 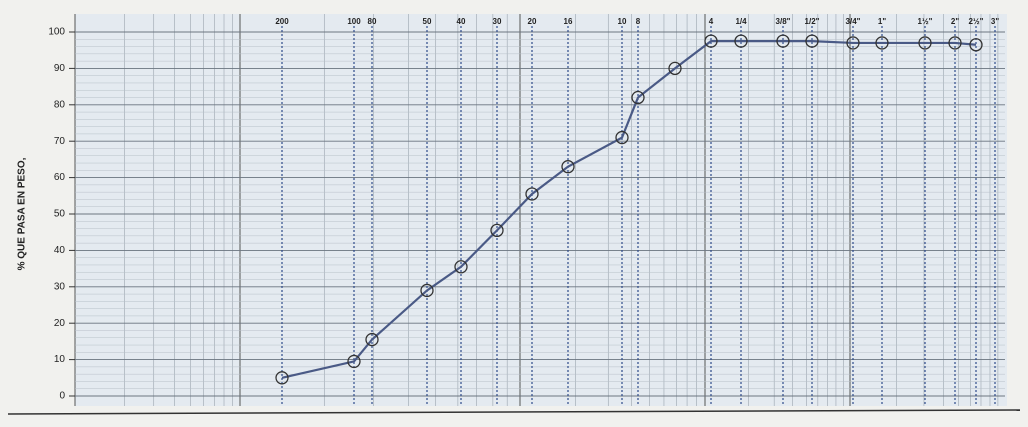 What do you see at coordinates (62, 396) in the screenshot?
I see `y-tick-label: 0` at bounding box center [62, 396].